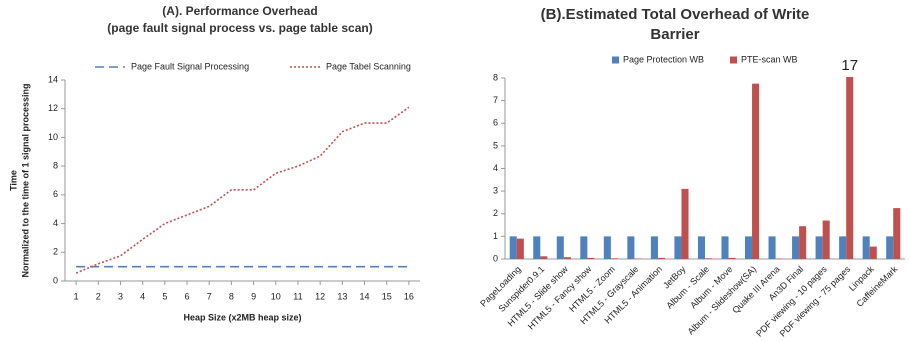  I want to click on legend-label: Page Tabel Scanning, so click(368, 66).